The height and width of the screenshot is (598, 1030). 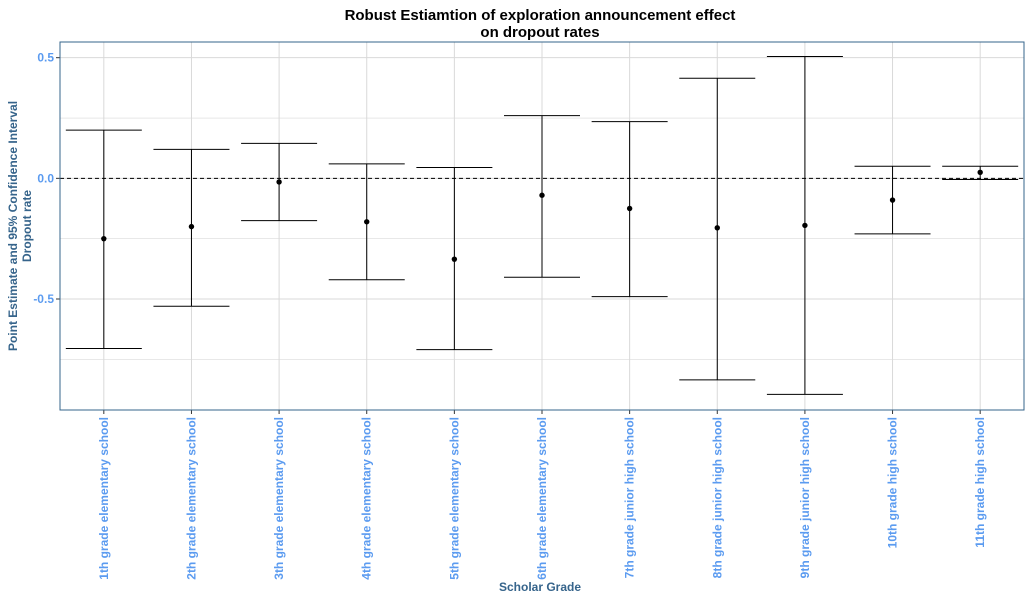 I want to click on x-tick-label: 1th grade elementary school, so click(x=104, y=498).